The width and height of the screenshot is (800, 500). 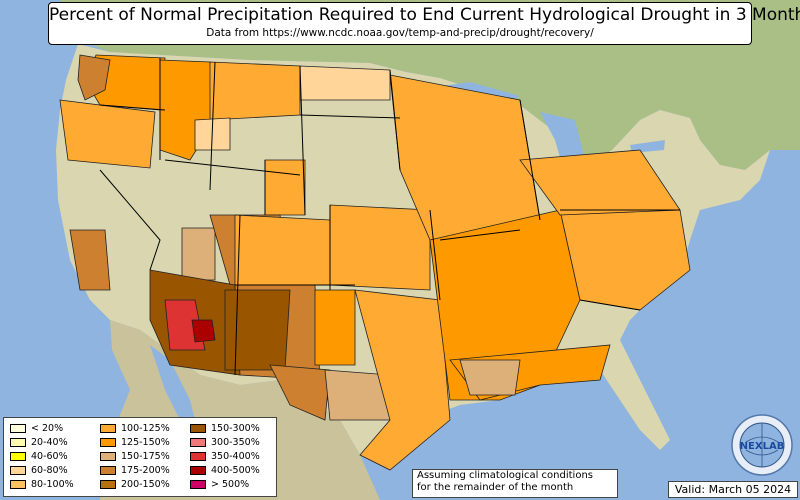 What do you see at coordinates (49, 470) in the screenshot?
I see `legend-label: 60-80%` at bounding box center [49, 470].